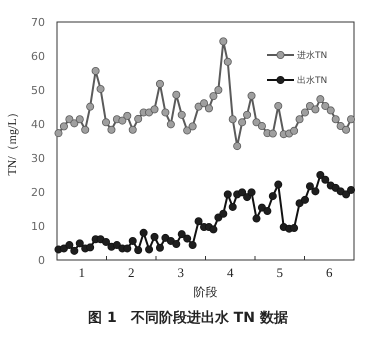  Describe the element at coordinates (38, 192) in the screenshot. I see `y-tick-label: 20` at that location.